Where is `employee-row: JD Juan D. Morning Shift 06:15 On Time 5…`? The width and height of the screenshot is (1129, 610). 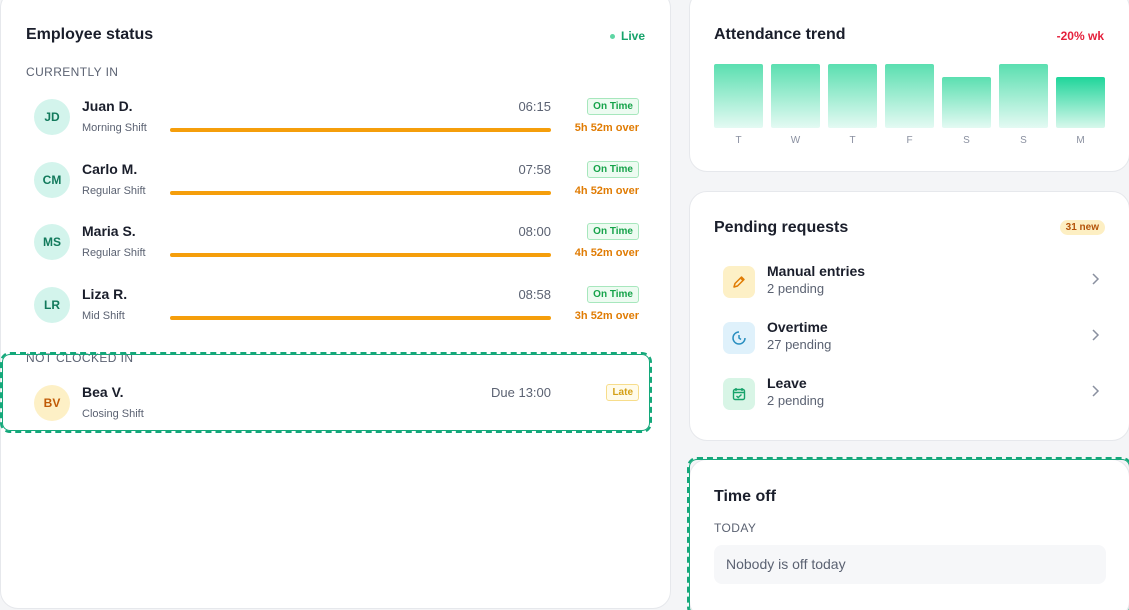 employee-row: JD Juan D. Morning Shift 06:15 On Time 5… is located at coordinates (336, 128).